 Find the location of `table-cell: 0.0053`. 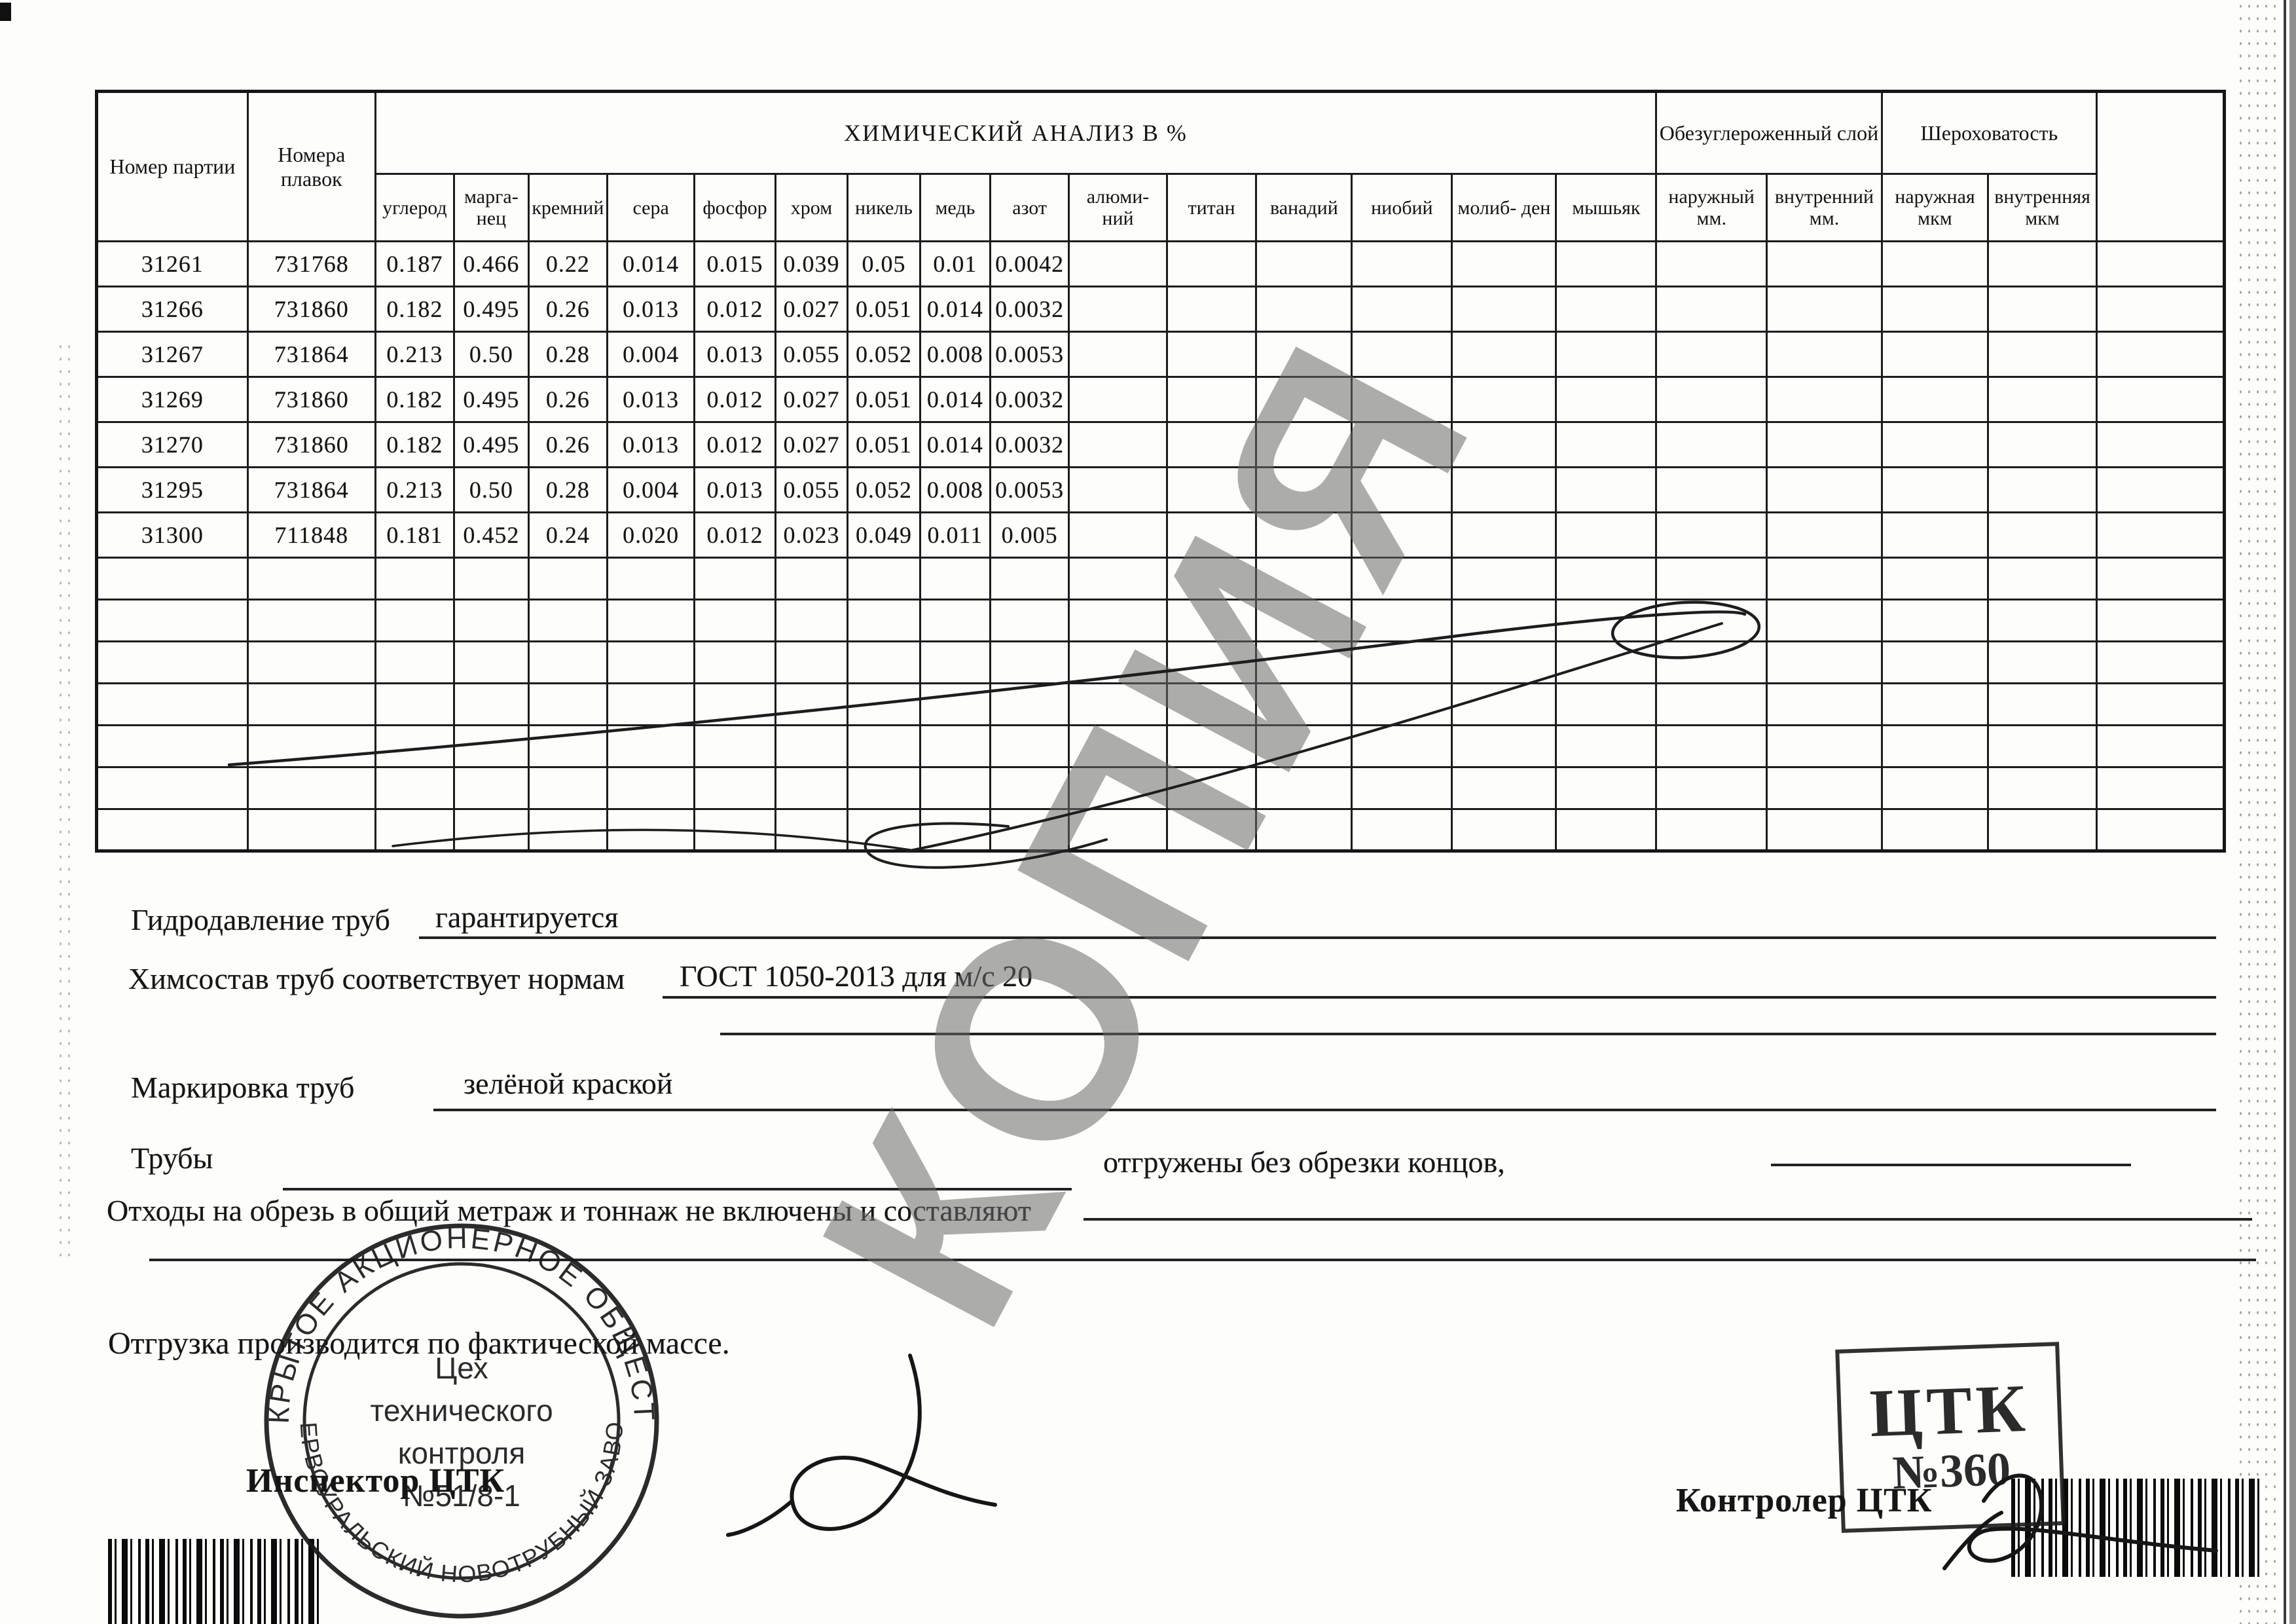

table-cell: 0.0053 is located at coordinates (1029, 354).